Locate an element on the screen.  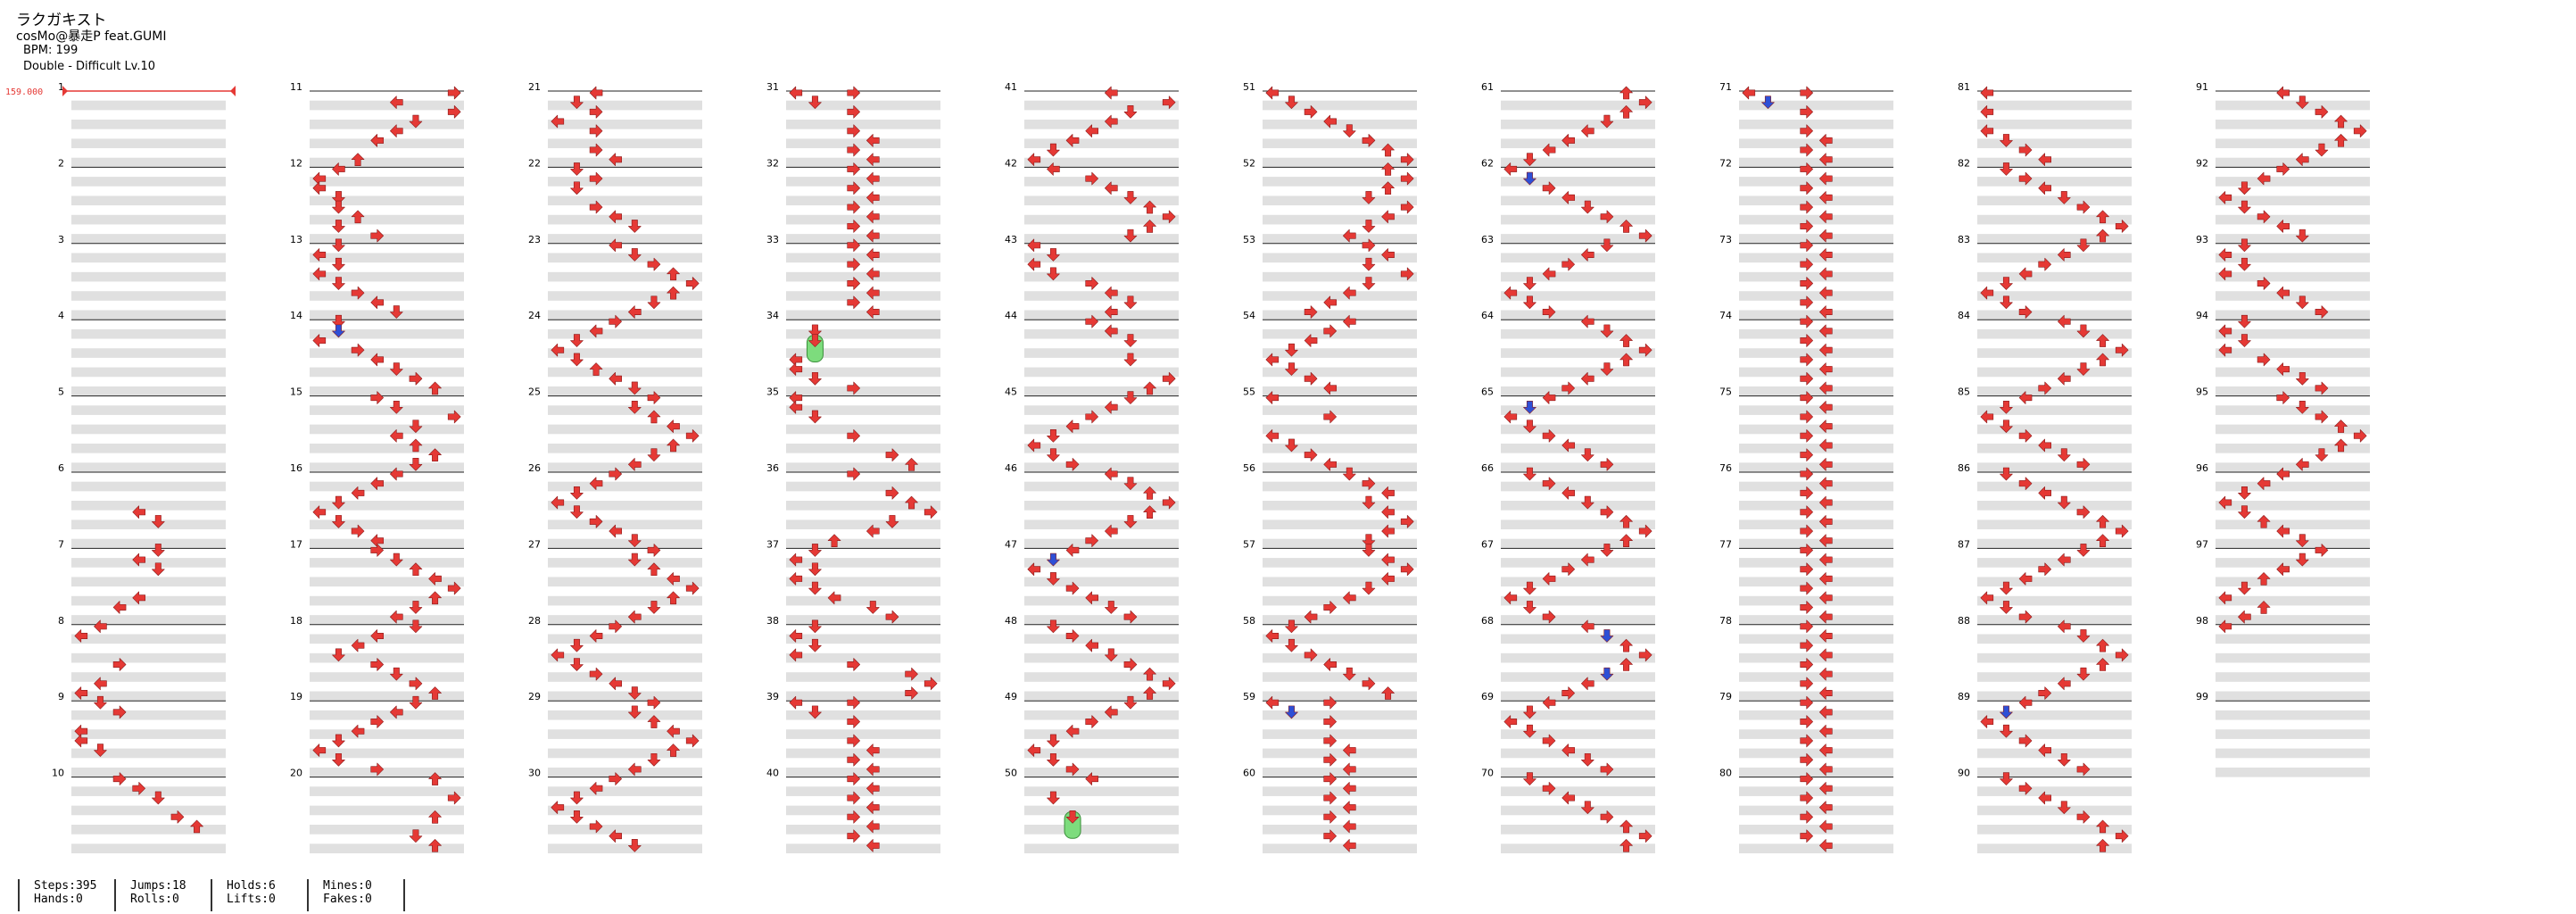
measure-number: 42 is located at coordinates (1011, 163).